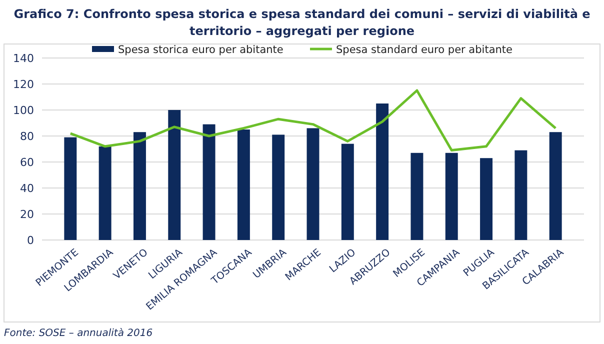  I want to click on y-tick-label: 40, so click(27, 188).